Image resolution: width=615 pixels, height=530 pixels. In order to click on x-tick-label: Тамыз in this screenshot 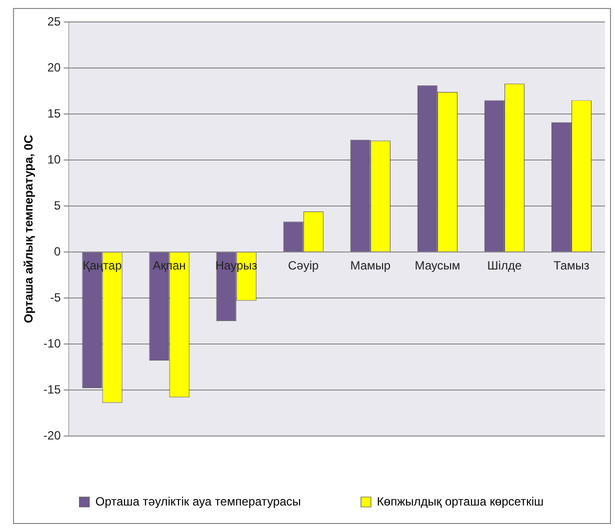, I will do `click(572, 265)`.